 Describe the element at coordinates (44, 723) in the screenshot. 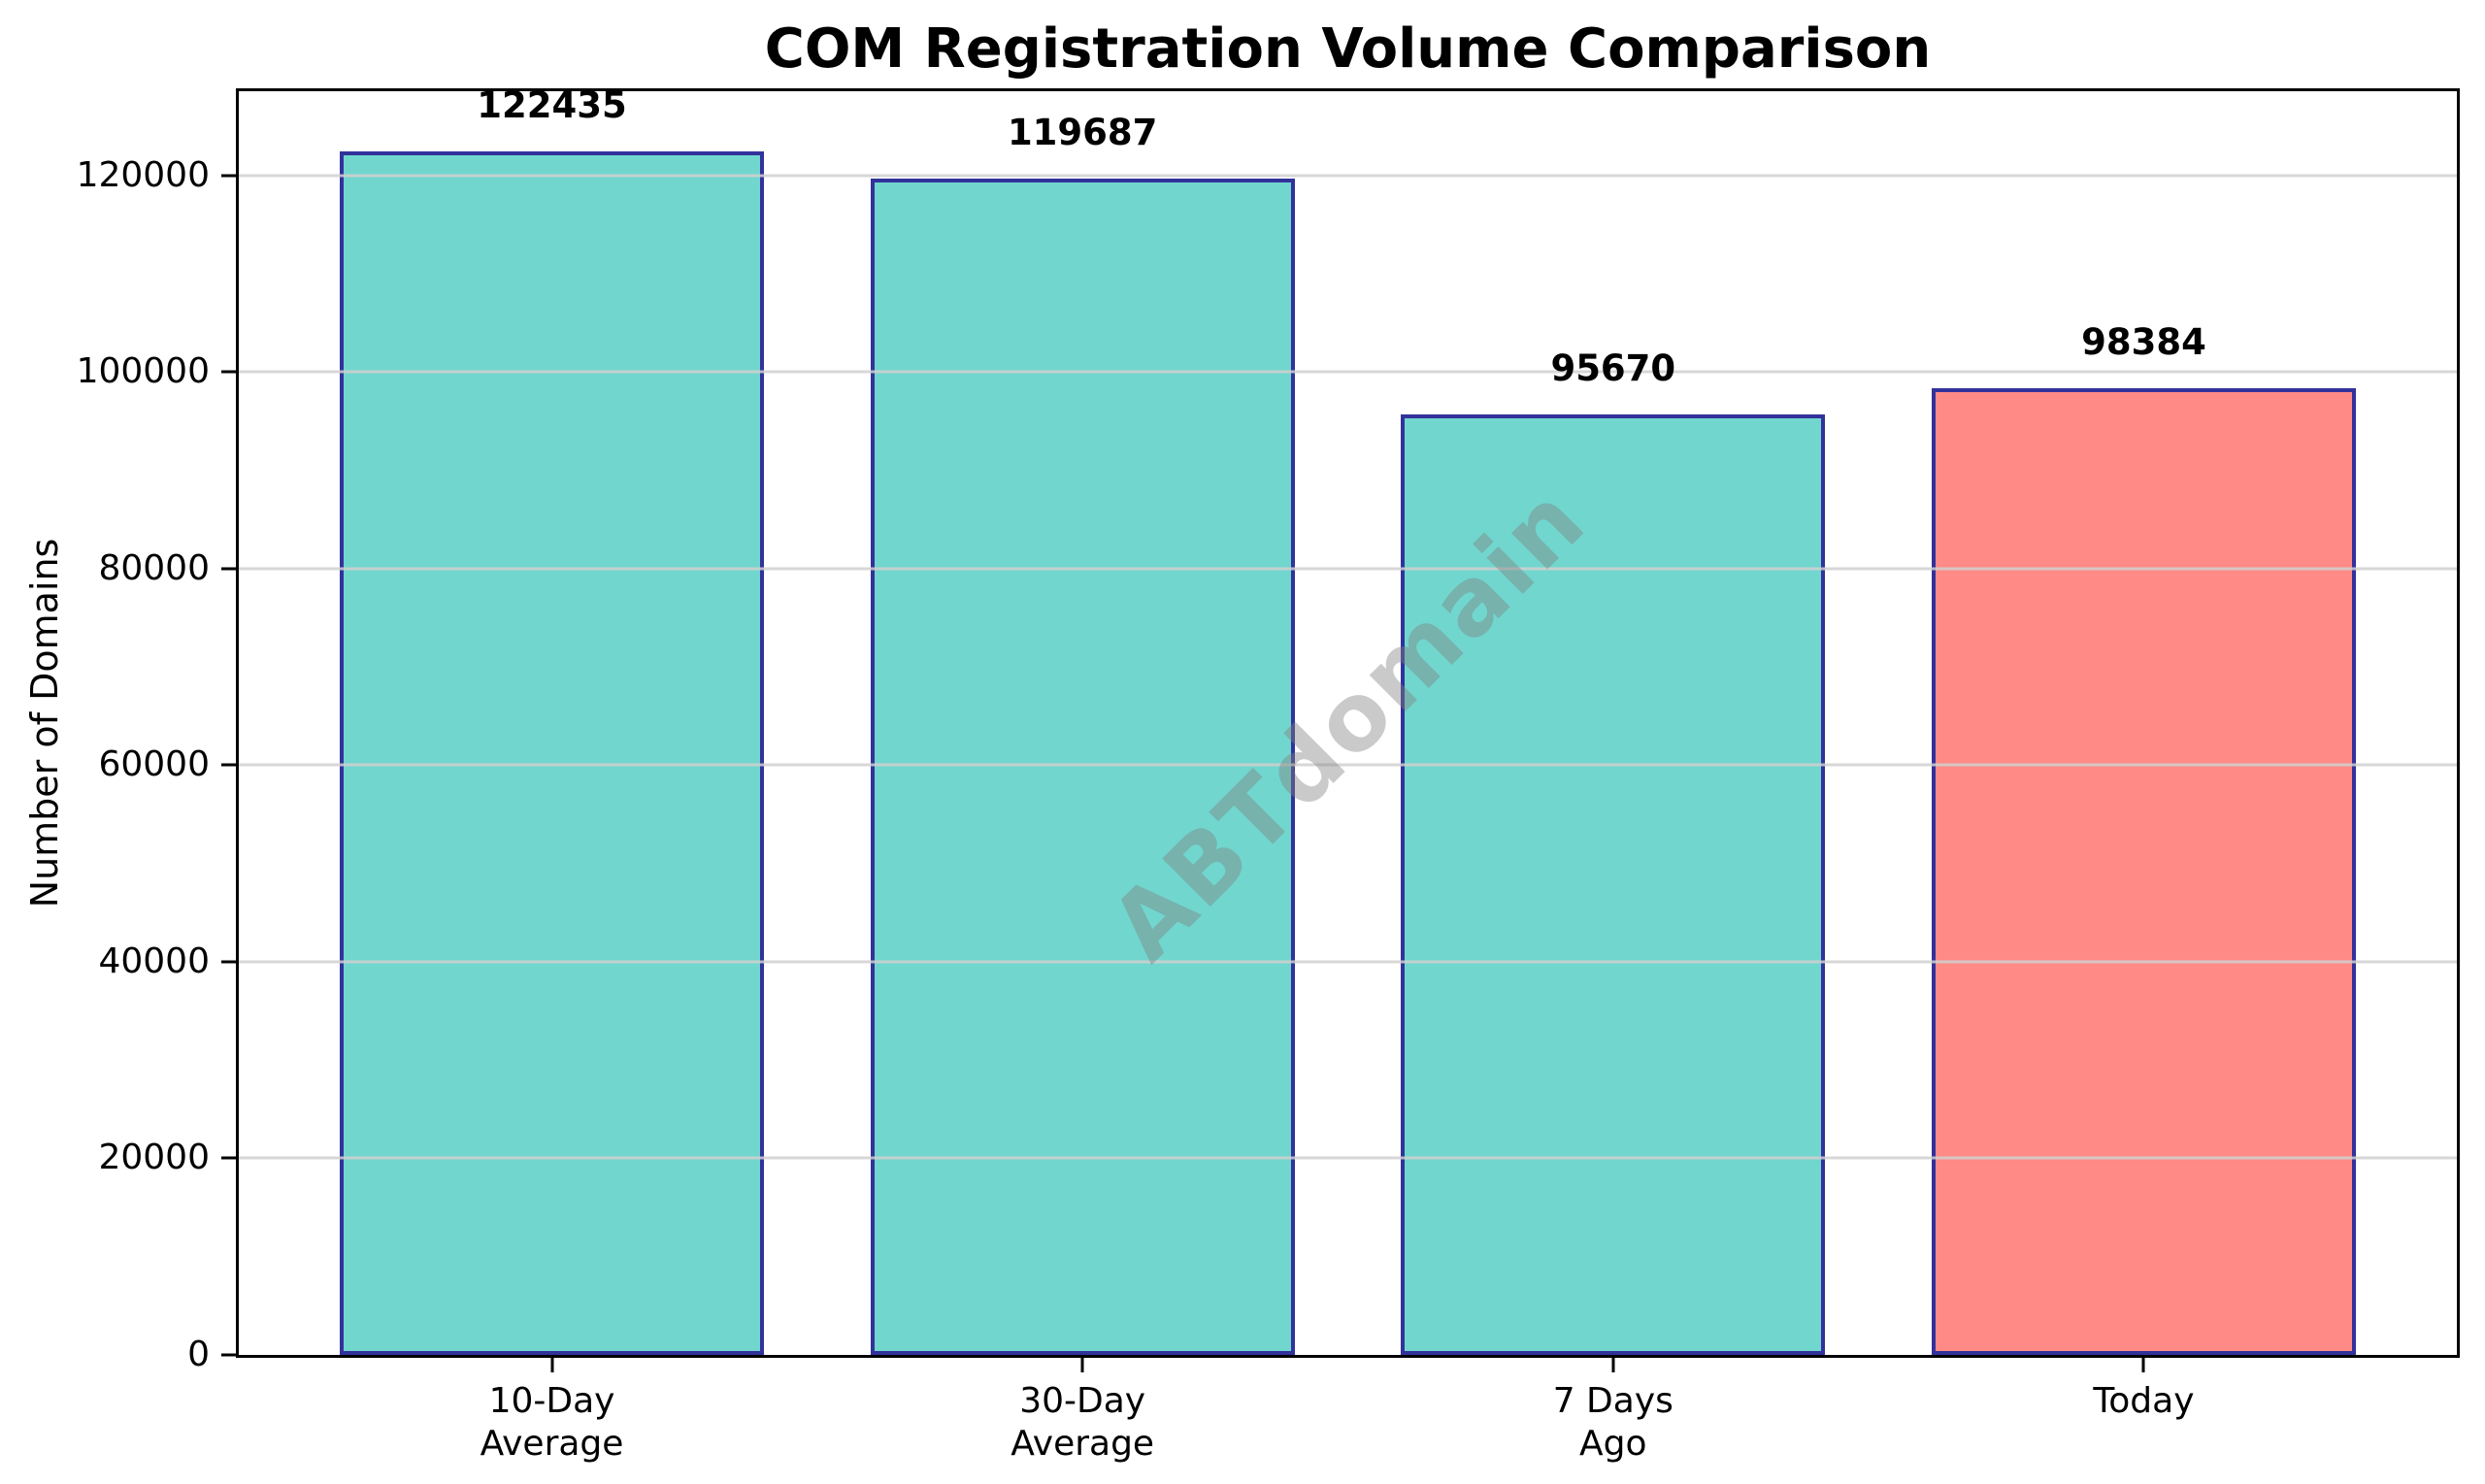

I see `y-axis-label: Number of Domains` at that location.